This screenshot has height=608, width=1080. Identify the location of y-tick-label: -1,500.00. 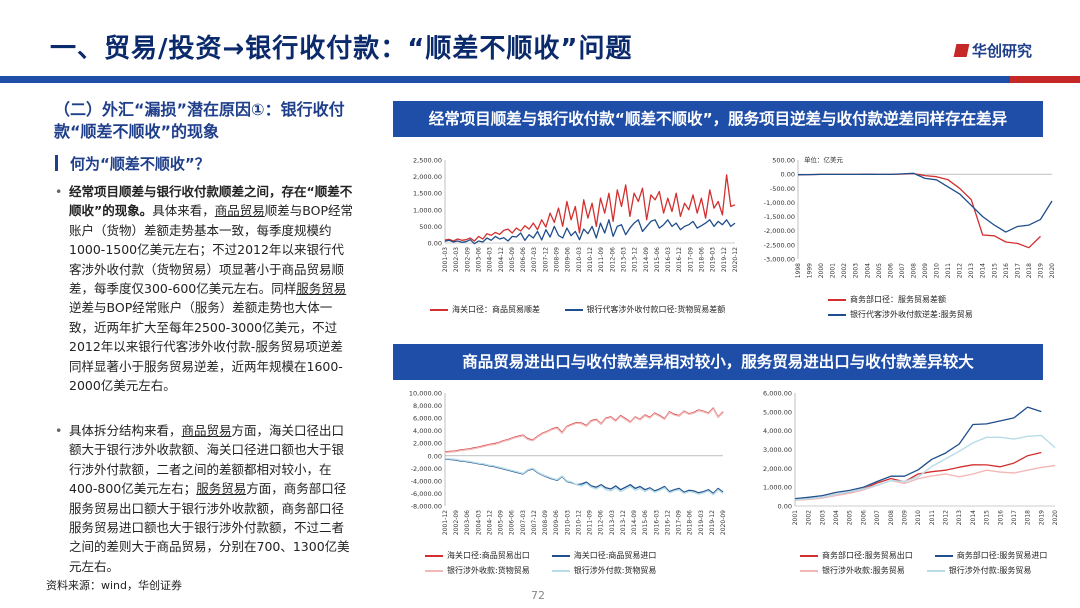
(779, 217).